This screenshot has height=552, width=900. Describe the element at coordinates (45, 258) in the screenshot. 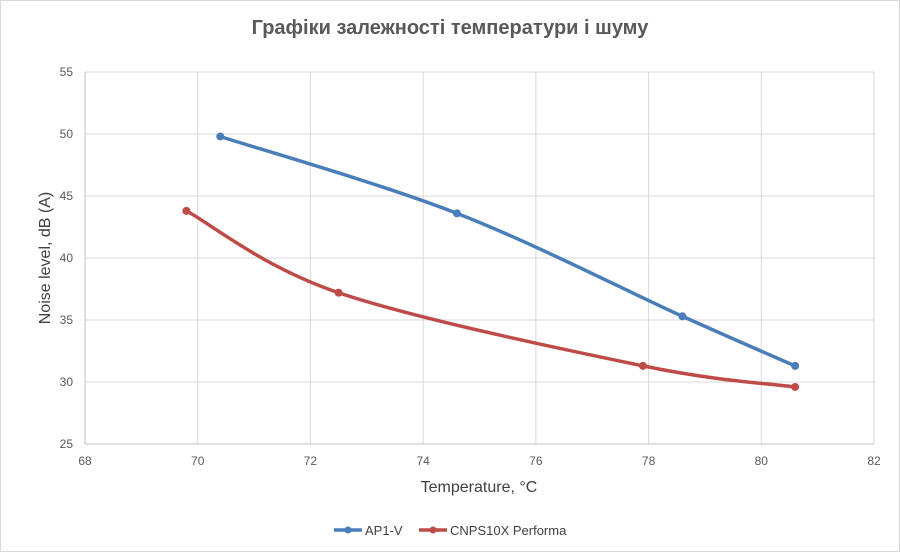

I see `y-axis-label: Noise level, dB (A)` at that location.